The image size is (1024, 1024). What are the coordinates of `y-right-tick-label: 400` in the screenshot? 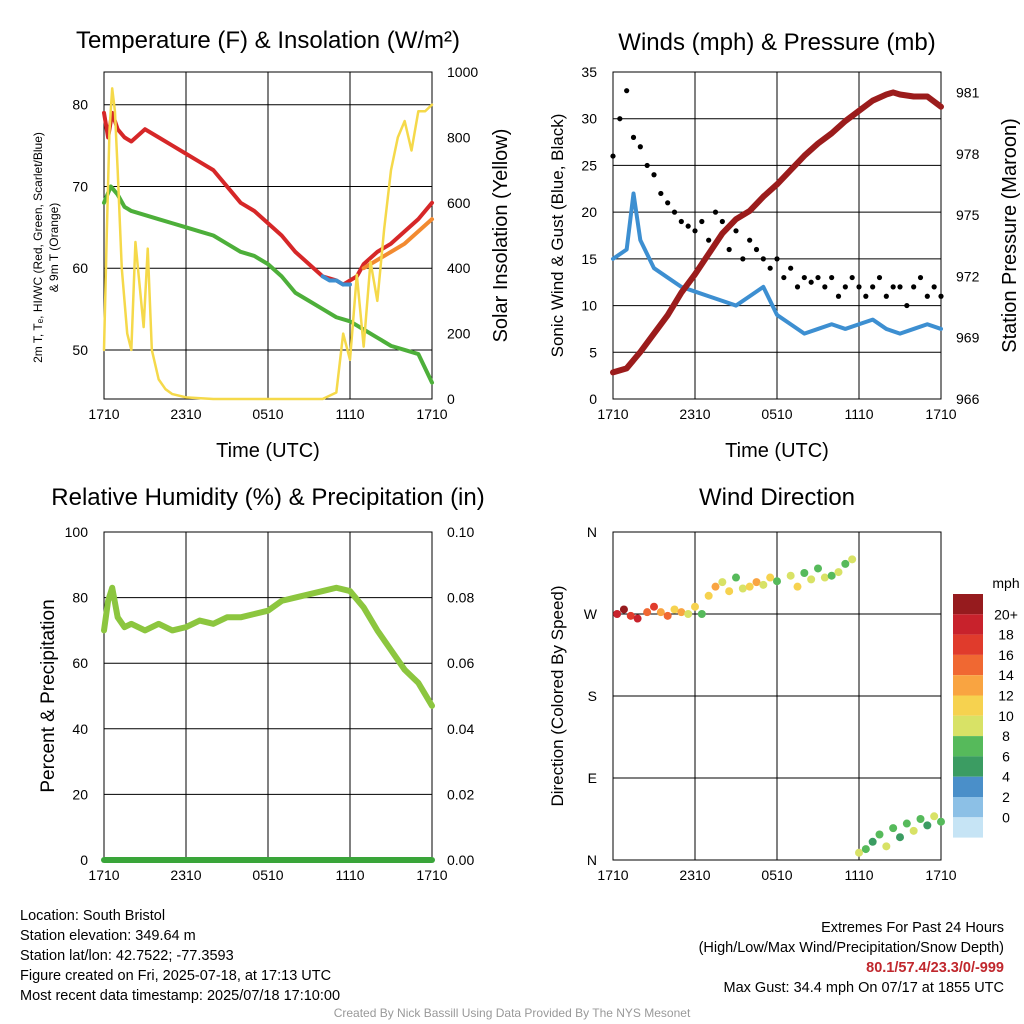 It's located at (459, 268).